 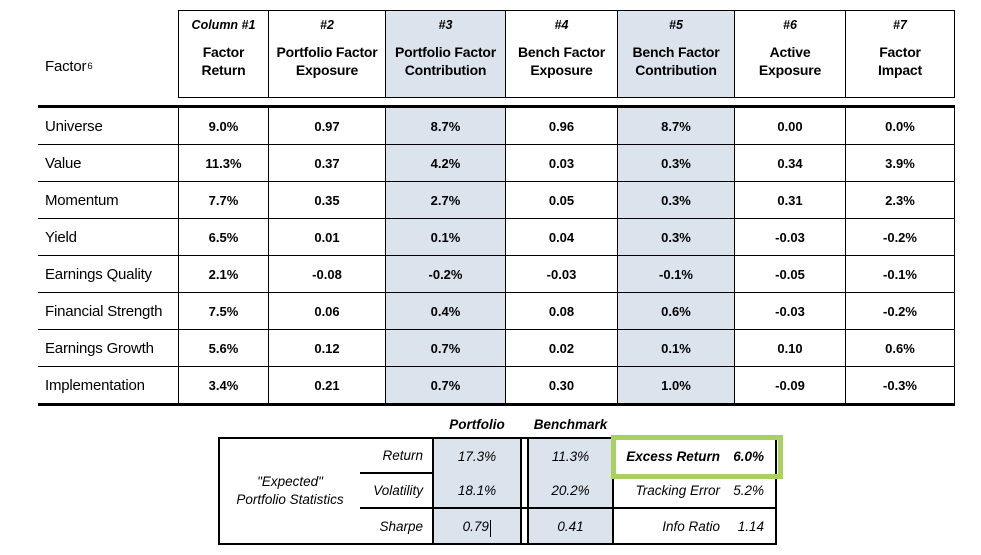 What do you see at coordinates (223, 237) in the screenshot?
I see `value-cell: 6.5%` at bounding box center [223, 237].